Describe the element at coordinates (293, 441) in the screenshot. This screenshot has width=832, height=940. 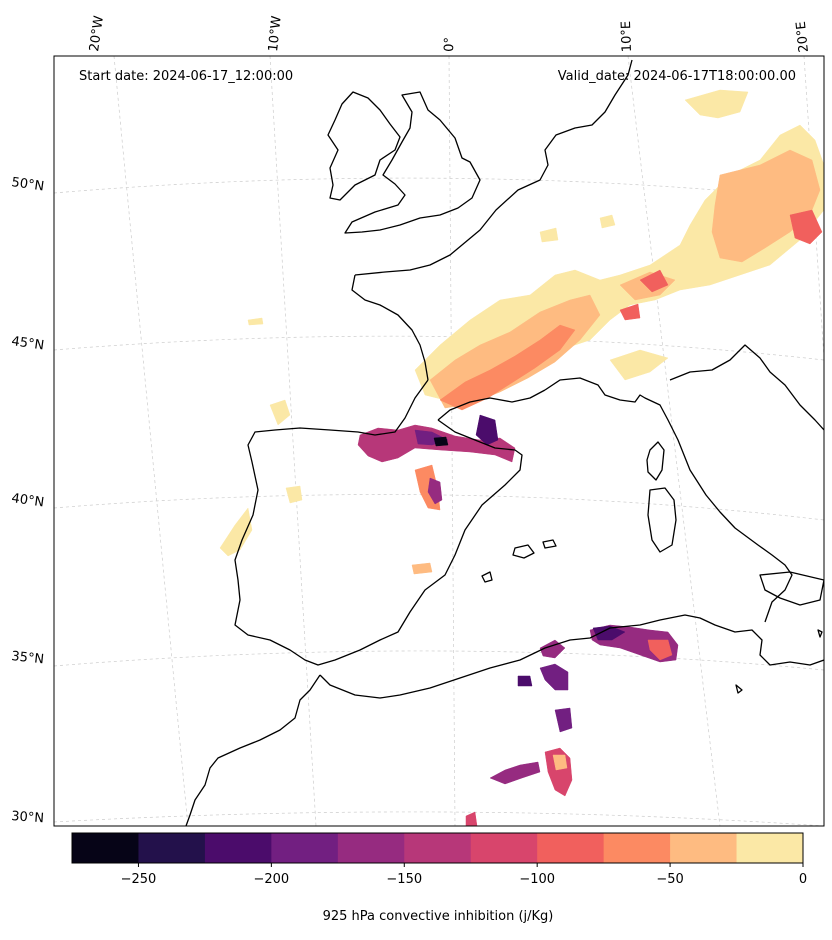
I see `gridline-meridian-10w` at that location.